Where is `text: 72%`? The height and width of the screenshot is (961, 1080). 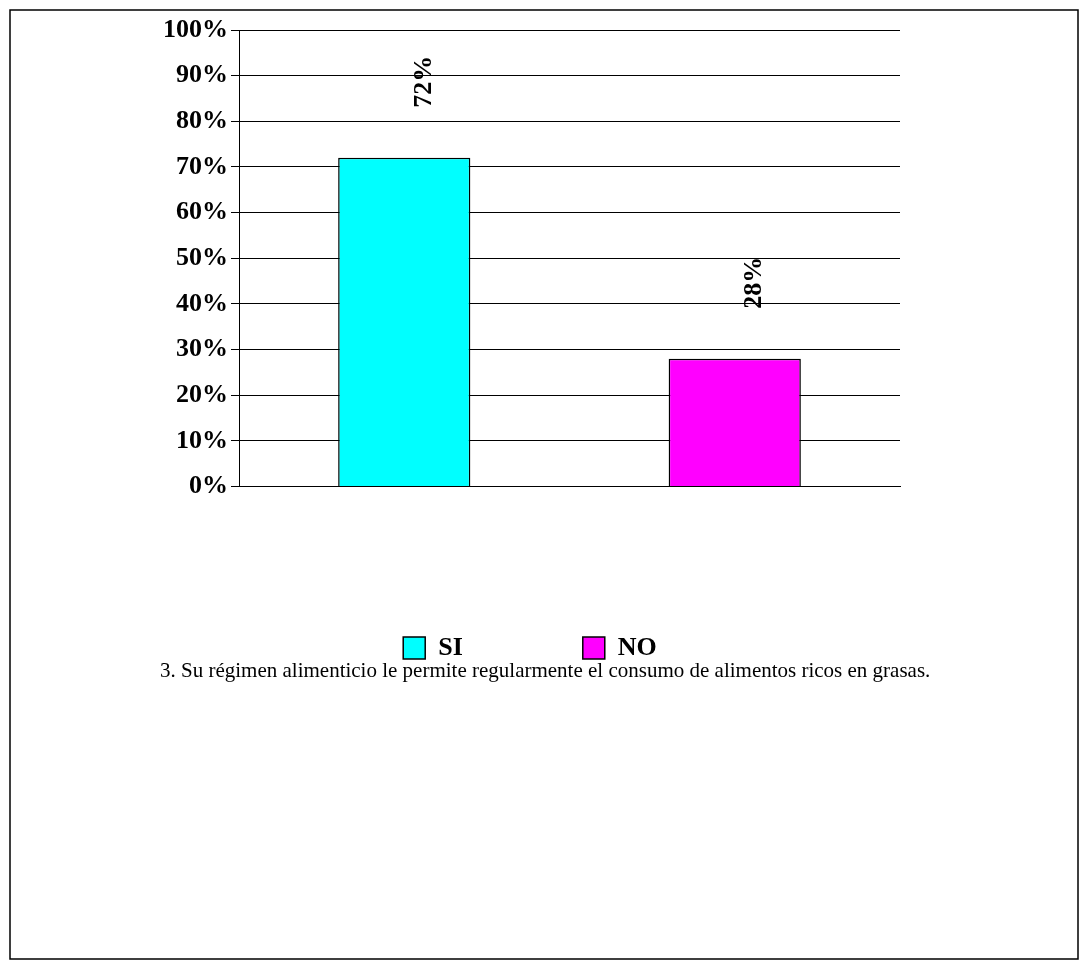 text: 72% is located at coordinates (422, 81).